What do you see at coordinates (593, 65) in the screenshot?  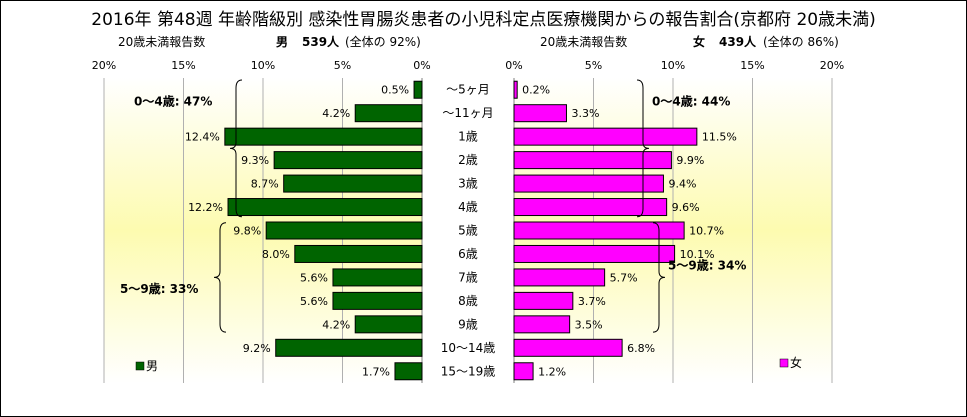 I see `female-tick-label: 5%` at bounding box center [593, 65].